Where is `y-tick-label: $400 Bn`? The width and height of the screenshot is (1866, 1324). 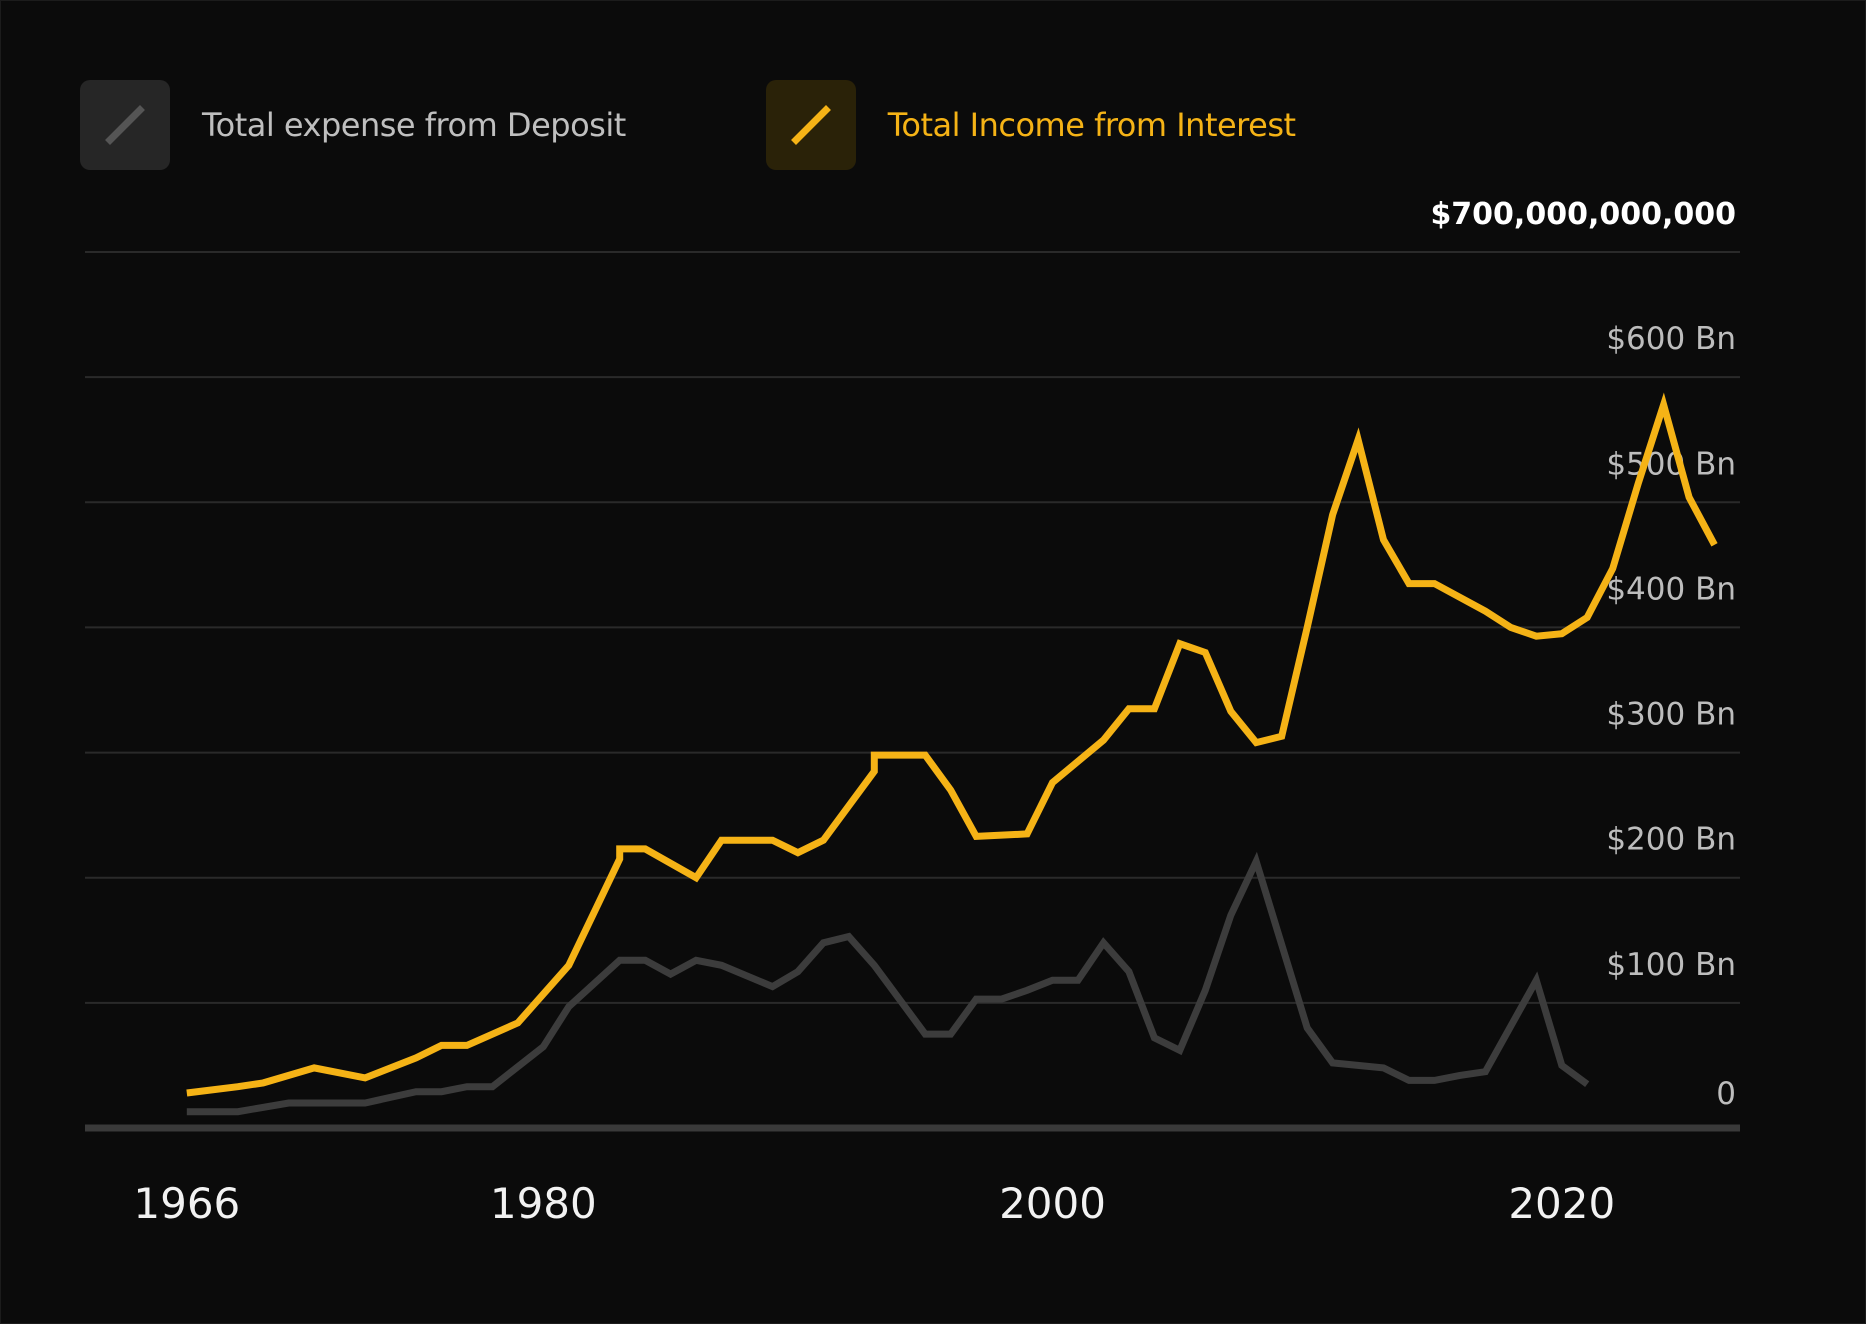 y-tick-label: $400 Bn is located at coordinates (1671, 589).